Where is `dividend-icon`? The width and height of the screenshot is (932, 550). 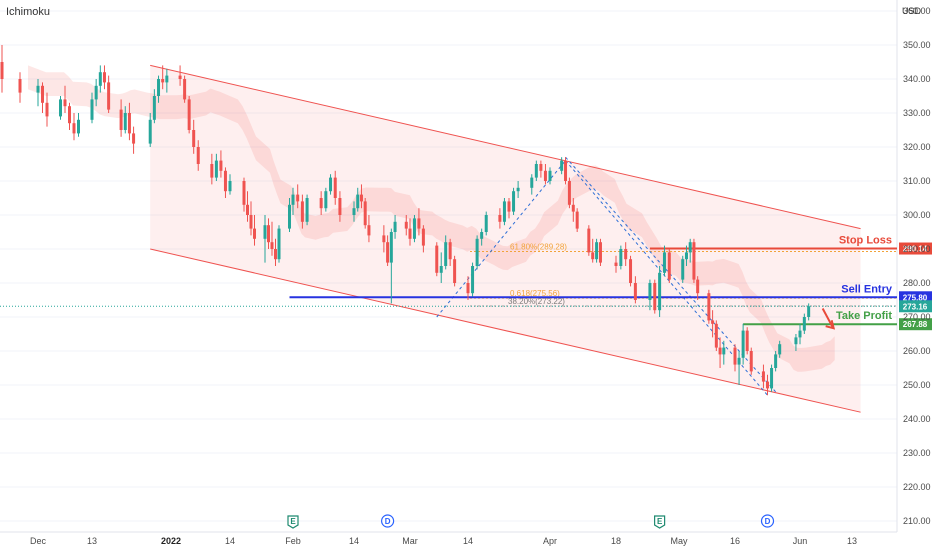
dividend-icon is located at coordinates (388, 521).